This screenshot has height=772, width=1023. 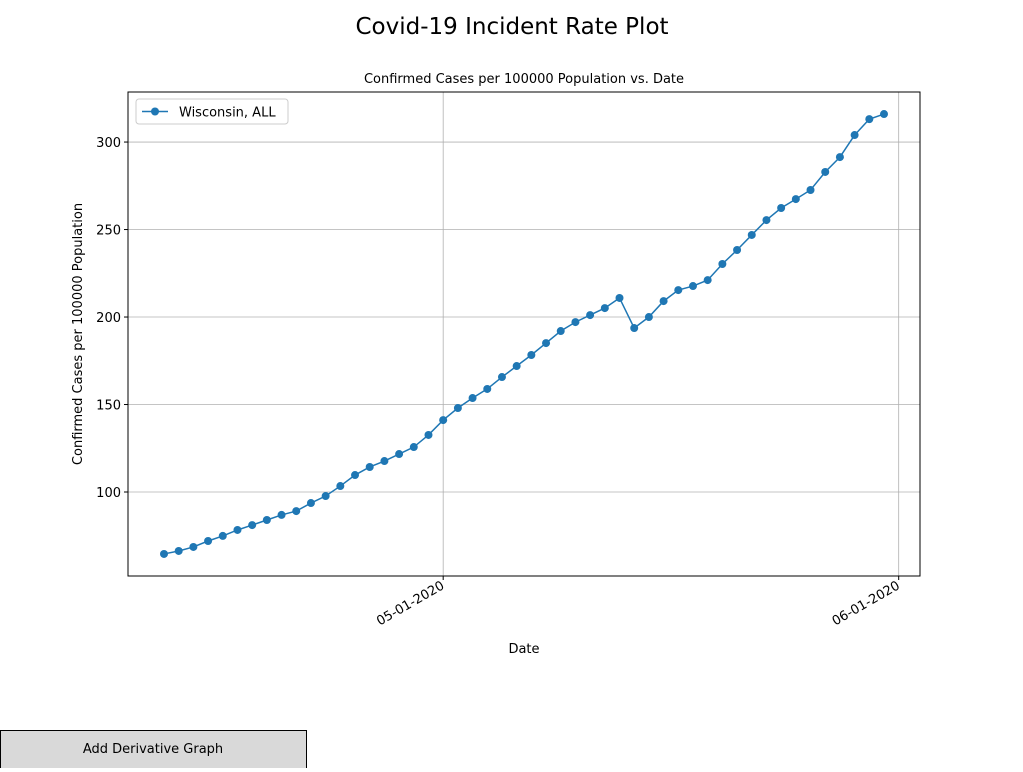 I want to click on button-label: Add Derivative Graph, so click(x=153, y=749).